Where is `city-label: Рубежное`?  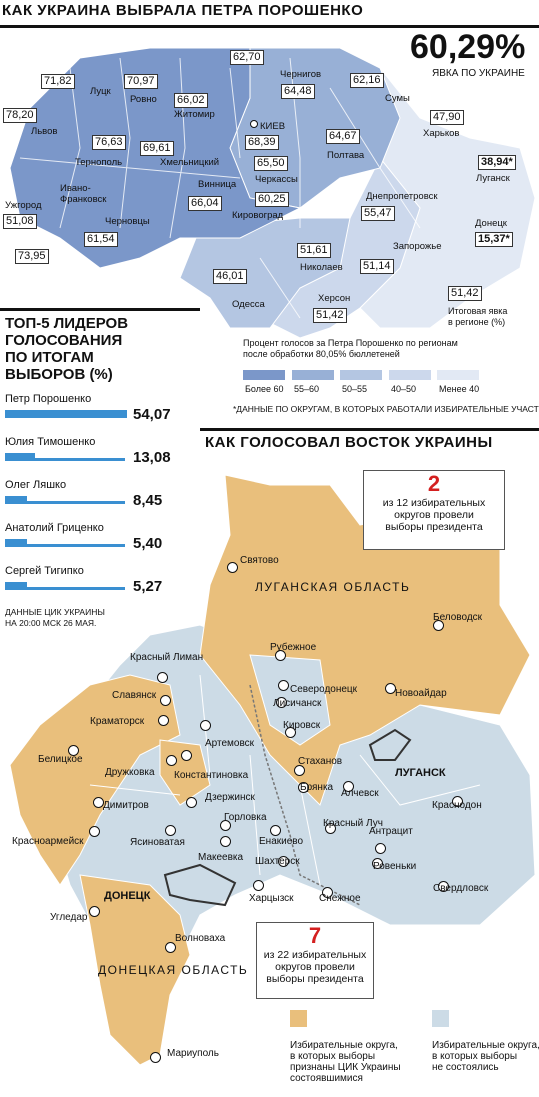
city-label: Рубежное is located at coordinates (293, 647).